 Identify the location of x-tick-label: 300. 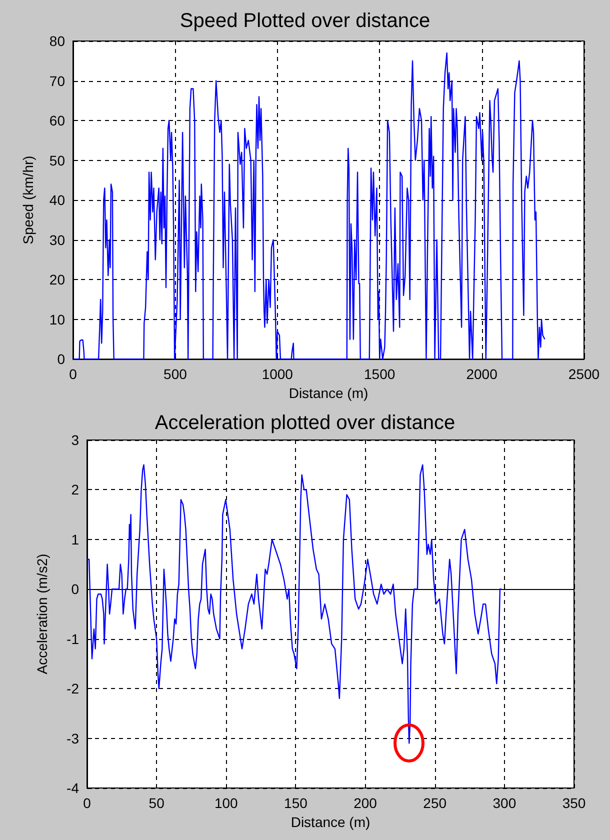
(504, 803).